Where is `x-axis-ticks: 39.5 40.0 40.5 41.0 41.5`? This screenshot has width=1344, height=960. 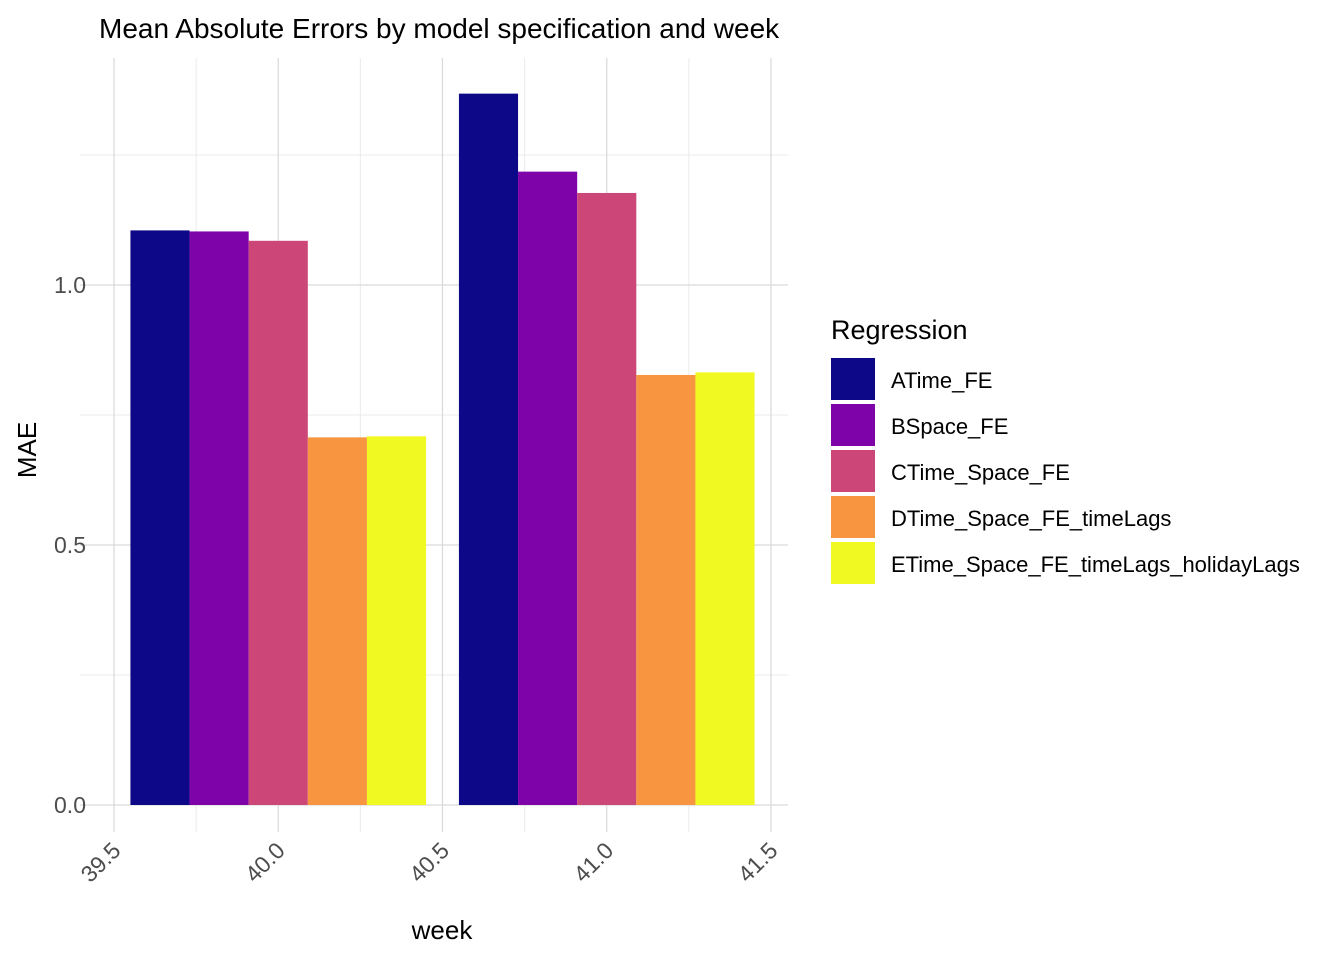
x-axis-ticks: 39.5 40.0 40.5 41.0 41.5 is located at coordinates (428, 862).